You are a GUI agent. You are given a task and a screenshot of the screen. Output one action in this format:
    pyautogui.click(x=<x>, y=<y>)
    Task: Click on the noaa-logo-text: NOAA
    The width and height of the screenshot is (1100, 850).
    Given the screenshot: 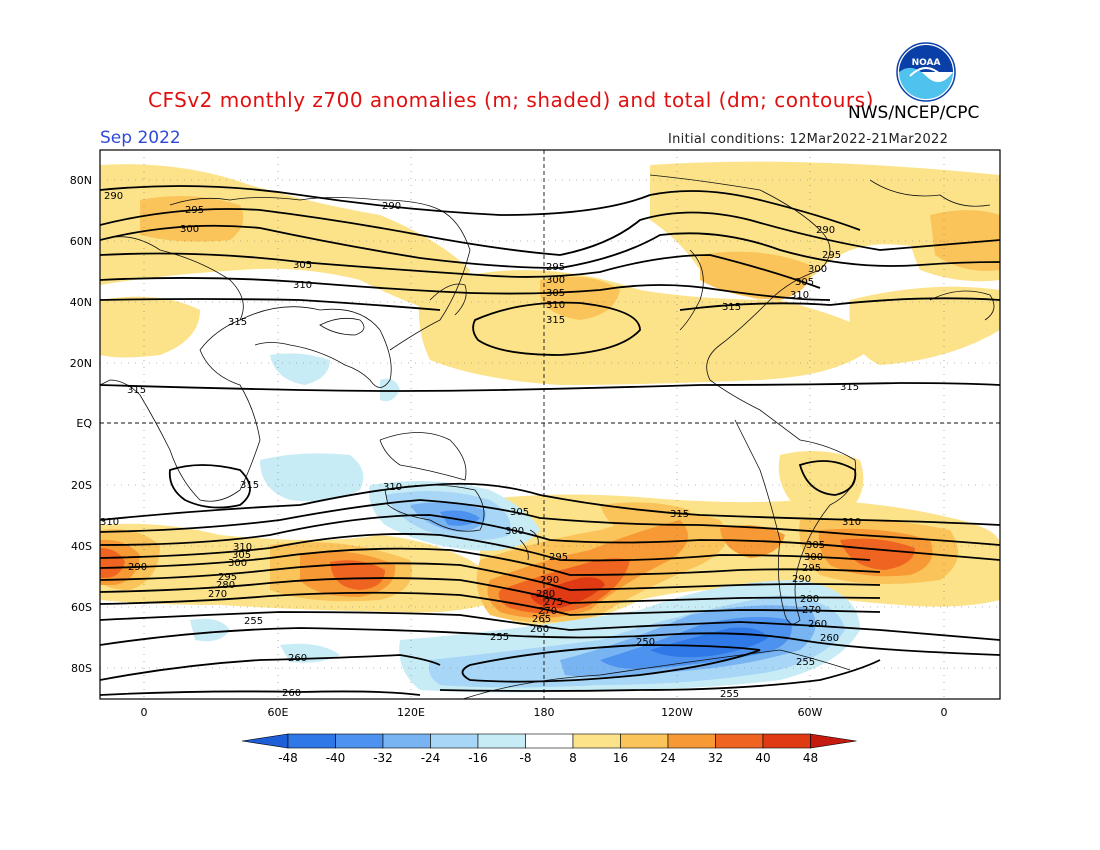 What is the action you would take?
    pyautogui.click(x=926, y=63)
    